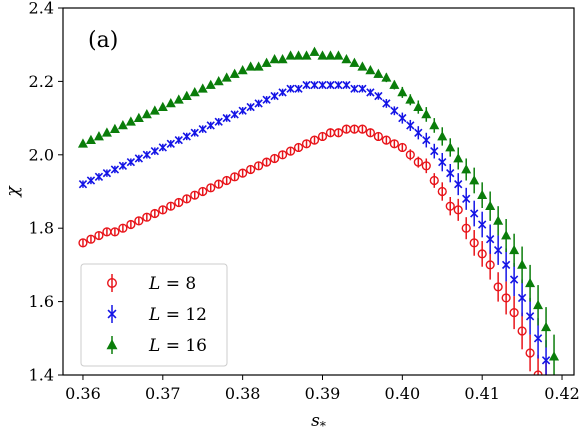  I want to click on legend-label: L = 8, so click(172, 284).